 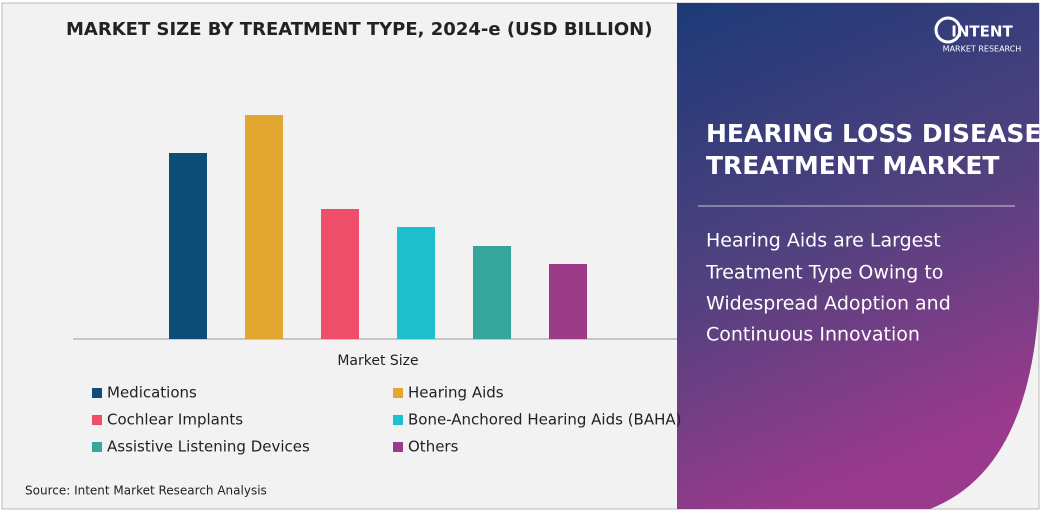 I want to click on source: Source: Intent Market Research Analysis, so click(x=146, y=491).